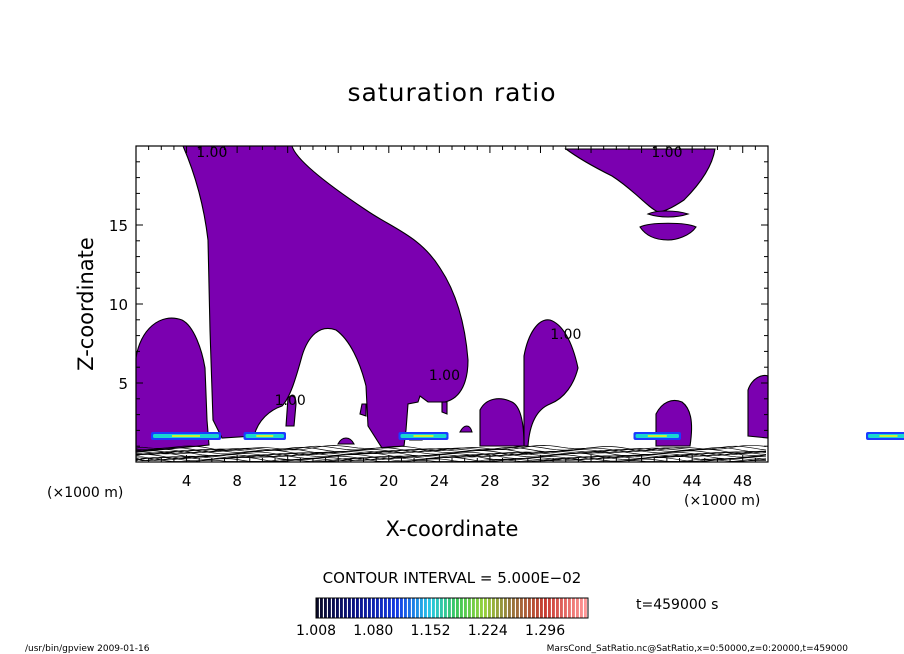 The width and height of the screenshot is (904, 654). I want to click on colorbar-tick-3: 1.152, so click(430, 631).